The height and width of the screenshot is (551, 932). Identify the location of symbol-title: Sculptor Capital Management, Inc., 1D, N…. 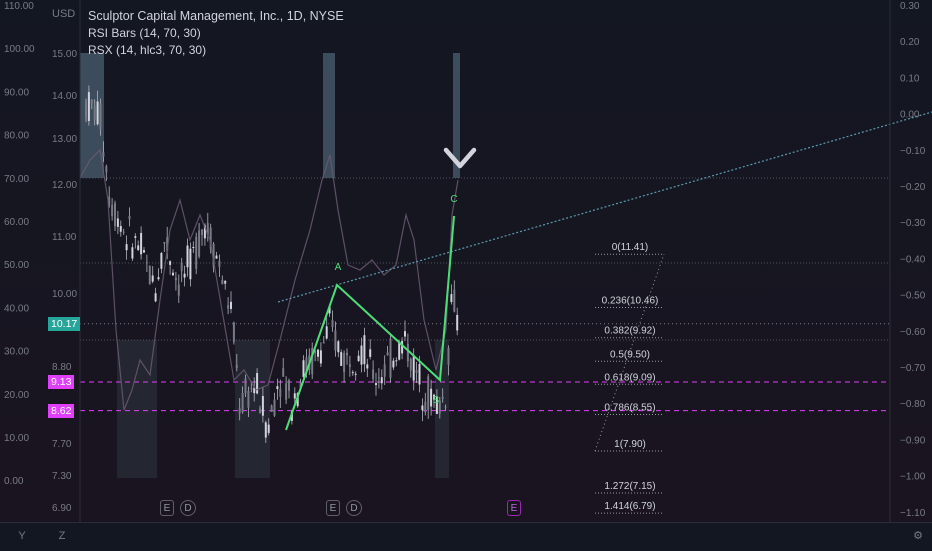
(216, 16).